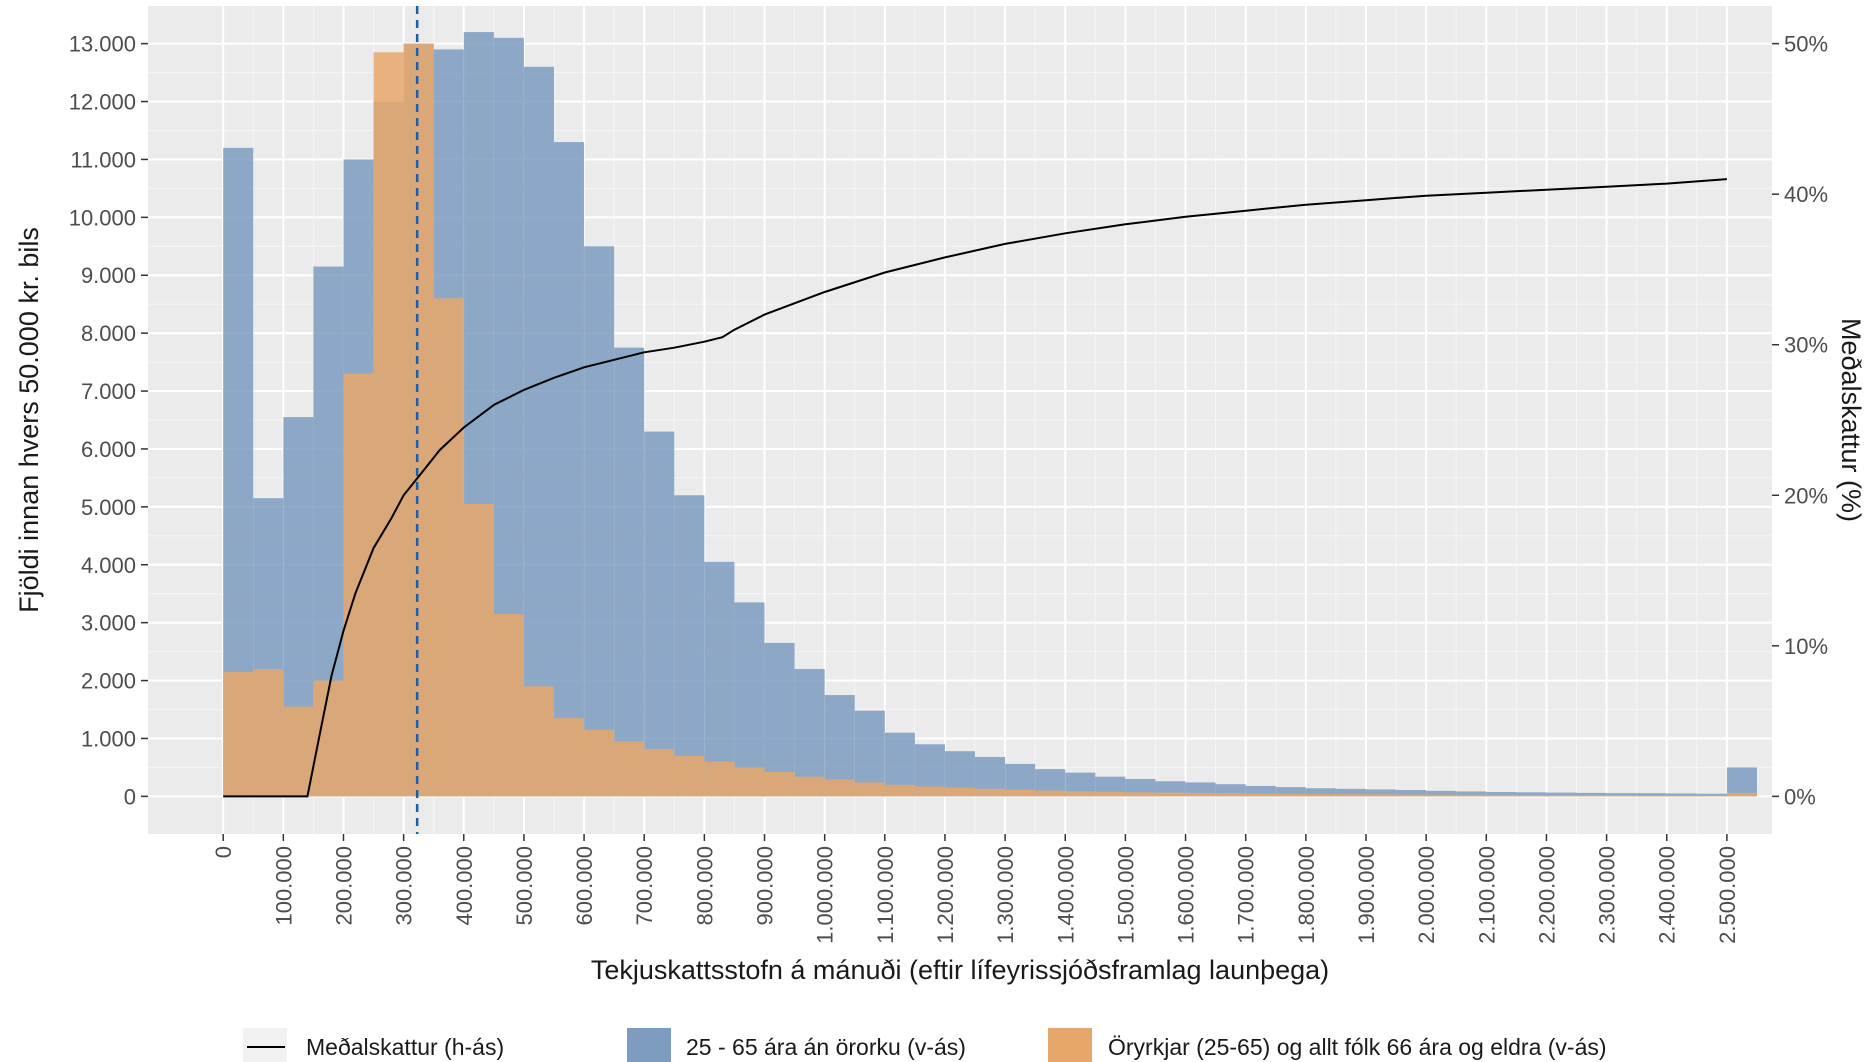 This screenshot has width=1873, height=1062. I want to click on y-axis-title: Fjöldi innan hvers 50.000 kr. bils, so click(29, 420).